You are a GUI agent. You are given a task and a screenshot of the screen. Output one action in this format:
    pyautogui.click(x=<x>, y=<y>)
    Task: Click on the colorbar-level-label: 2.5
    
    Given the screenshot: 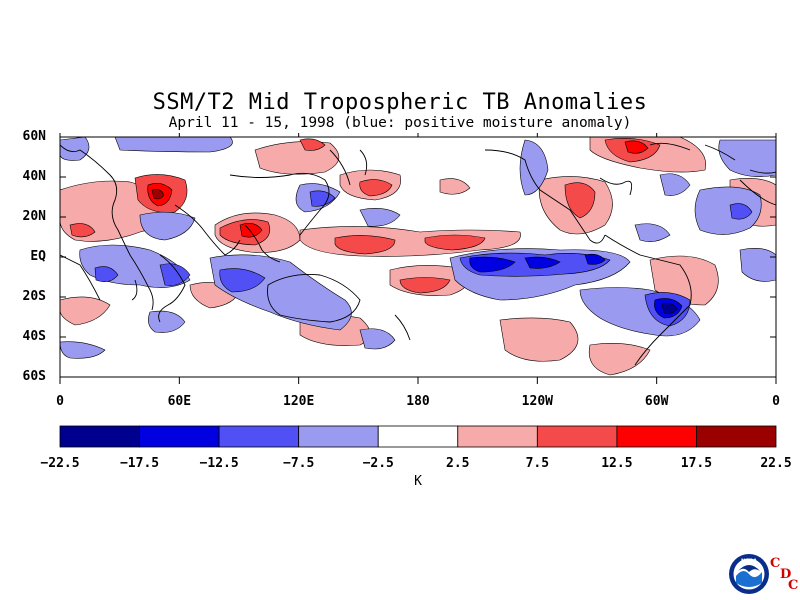 What is the action you would take?
    pyautogui.click(x=458, y=463)
    